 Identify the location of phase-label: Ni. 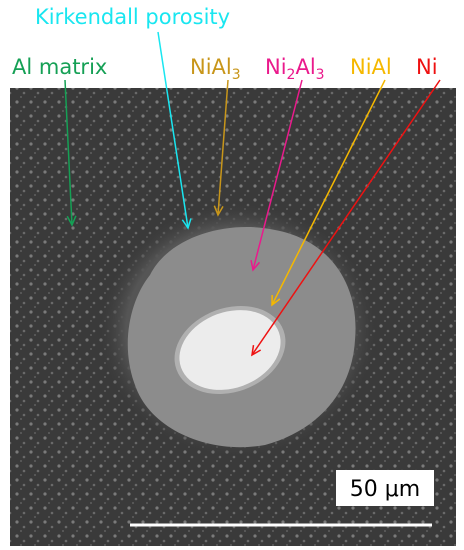
(427, 67).